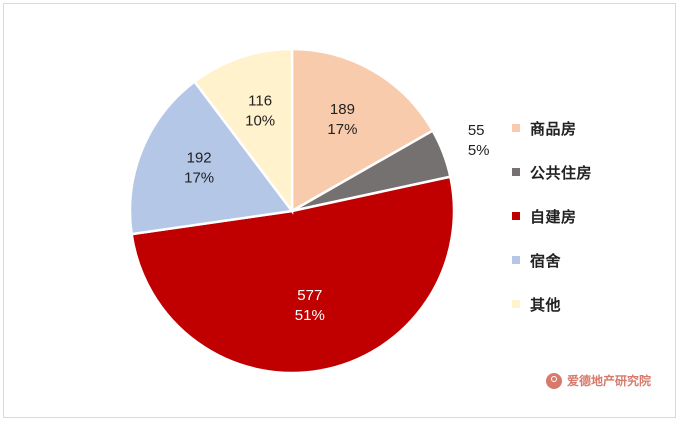  I want to click on legend-item-2: 公共住房, so click(552, 172).